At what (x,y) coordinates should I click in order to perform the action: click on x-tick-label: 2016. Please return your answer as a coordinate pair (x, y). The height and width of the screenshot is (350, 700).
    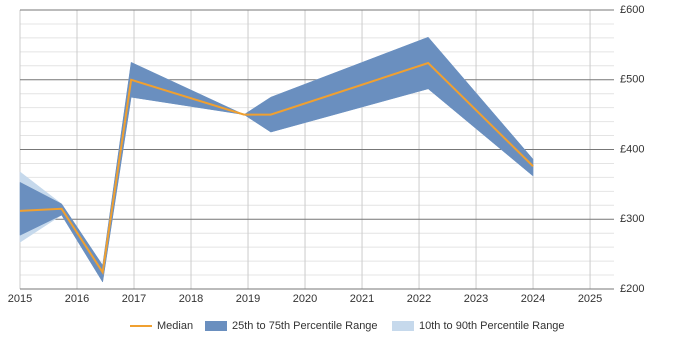
    Looking at the image, I should click on (77, 299).